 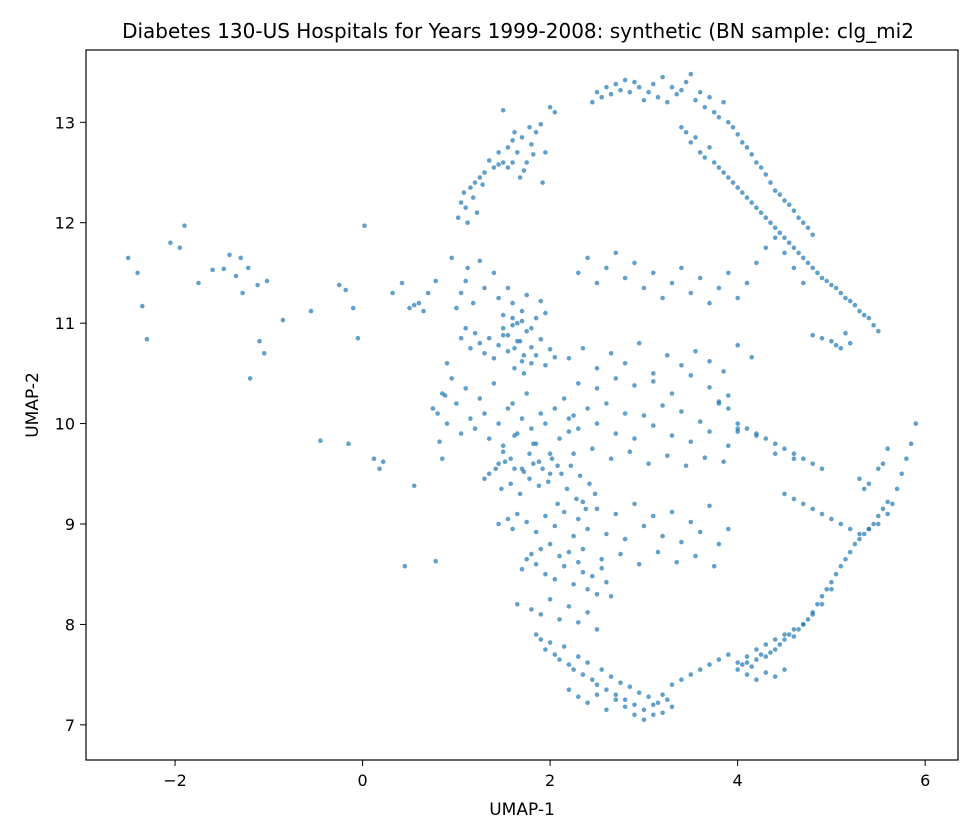 What do you see at coordinates (925, 780) in the screenshot?
I see `x-tick-label: 6` at bounding box center [925, 780].